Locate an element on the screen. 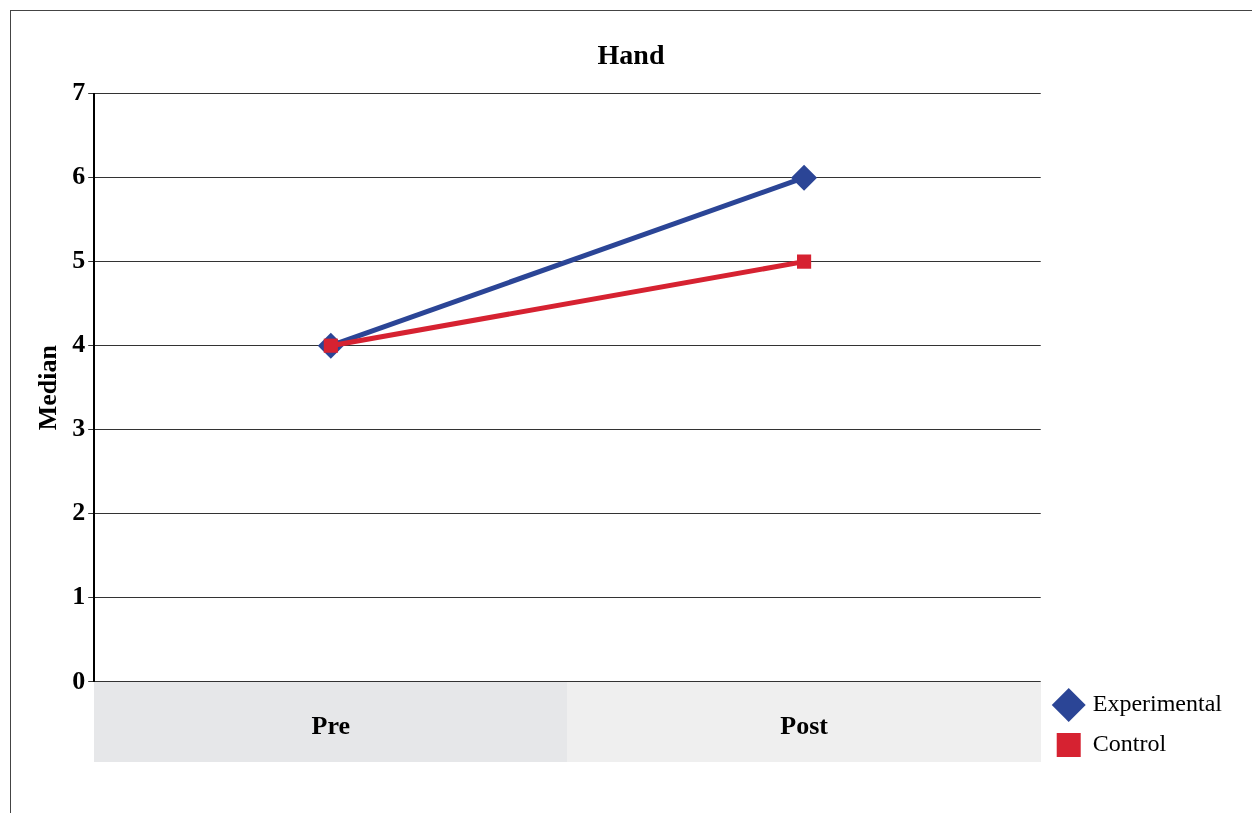 Image resolution: width=1252 pixels, height=813 pixels. y-axis-title: Median is located at coordinates (48, 387).